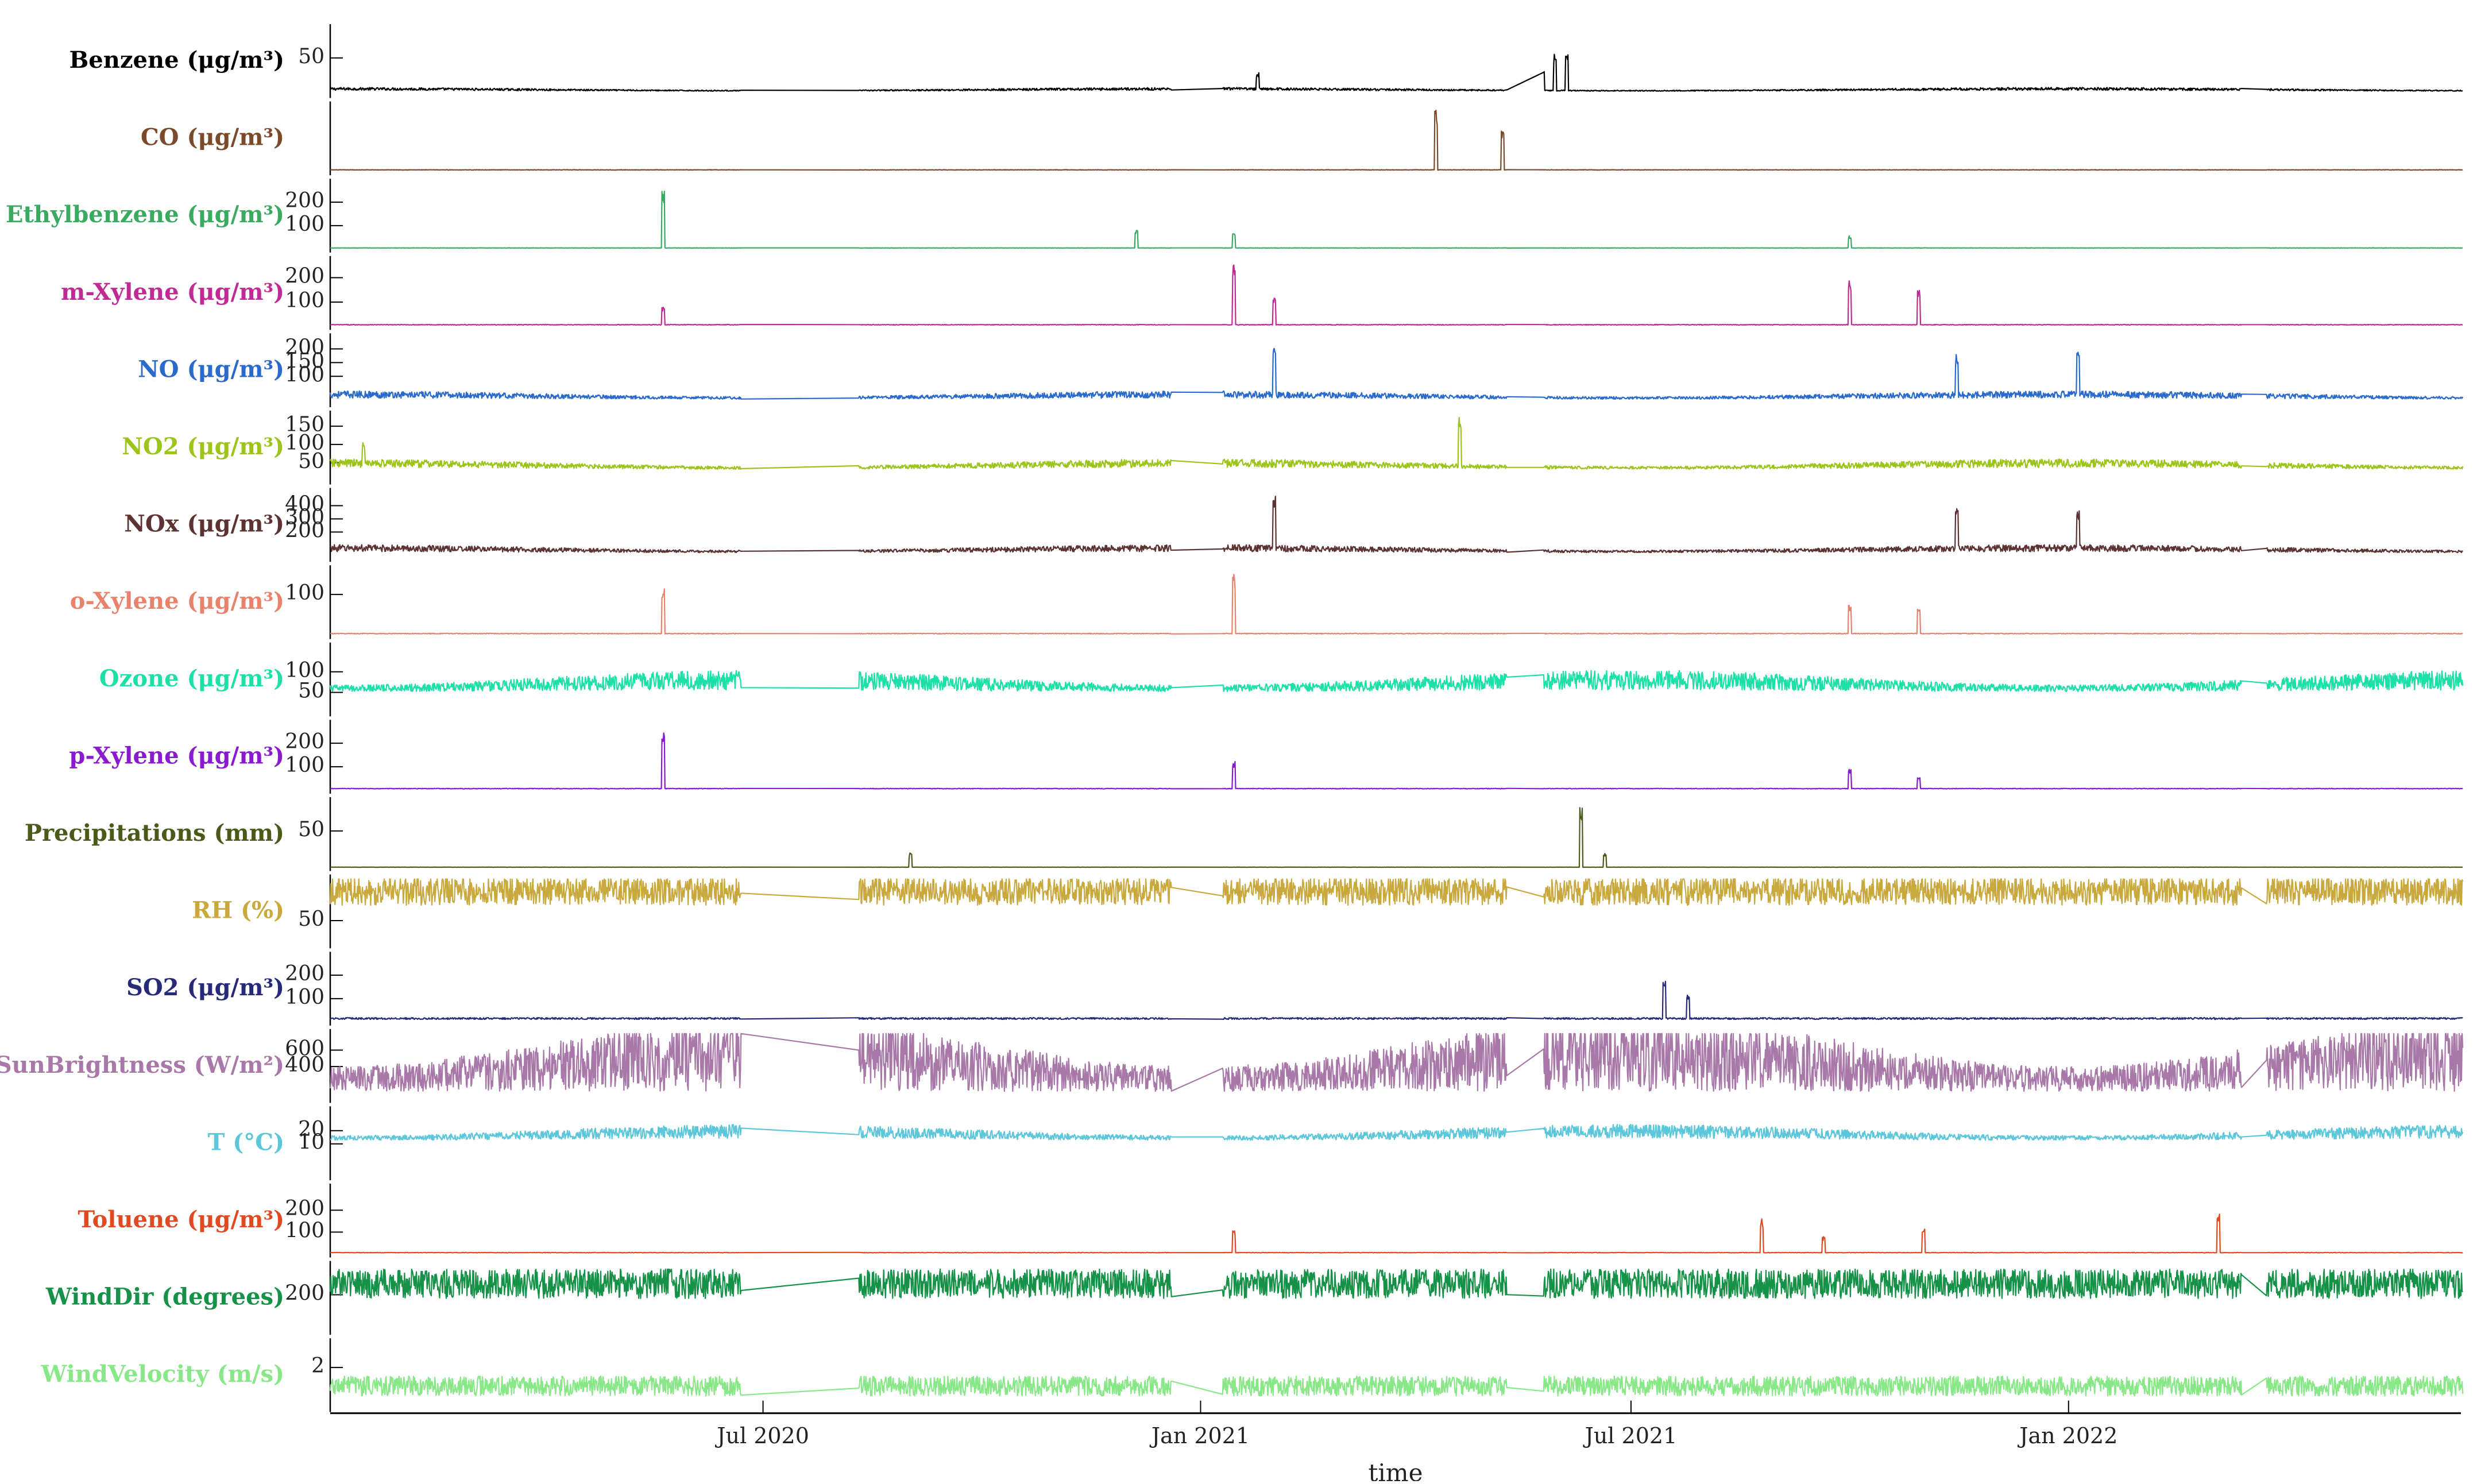 The width and height of the screenshot is (2477, 1484). Describe the element at coordinates (204, 524) in the screenshot. I see `series-label: NOx (μg/m³)` at that location.